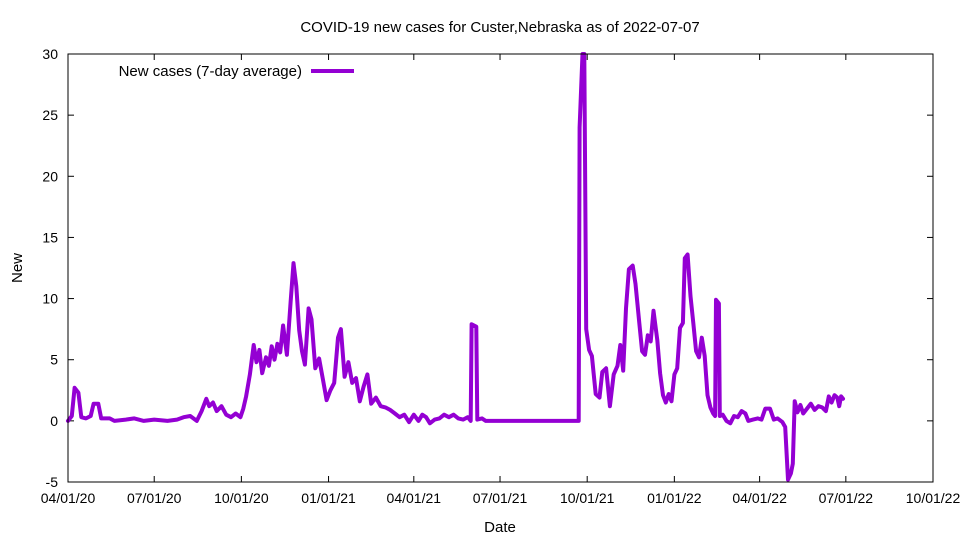 The image size is (960, 540). What do you see at coordinates (54, 360) in the screenshot?
I see `y-tick-label: 5` at bounding box center [54, 360].